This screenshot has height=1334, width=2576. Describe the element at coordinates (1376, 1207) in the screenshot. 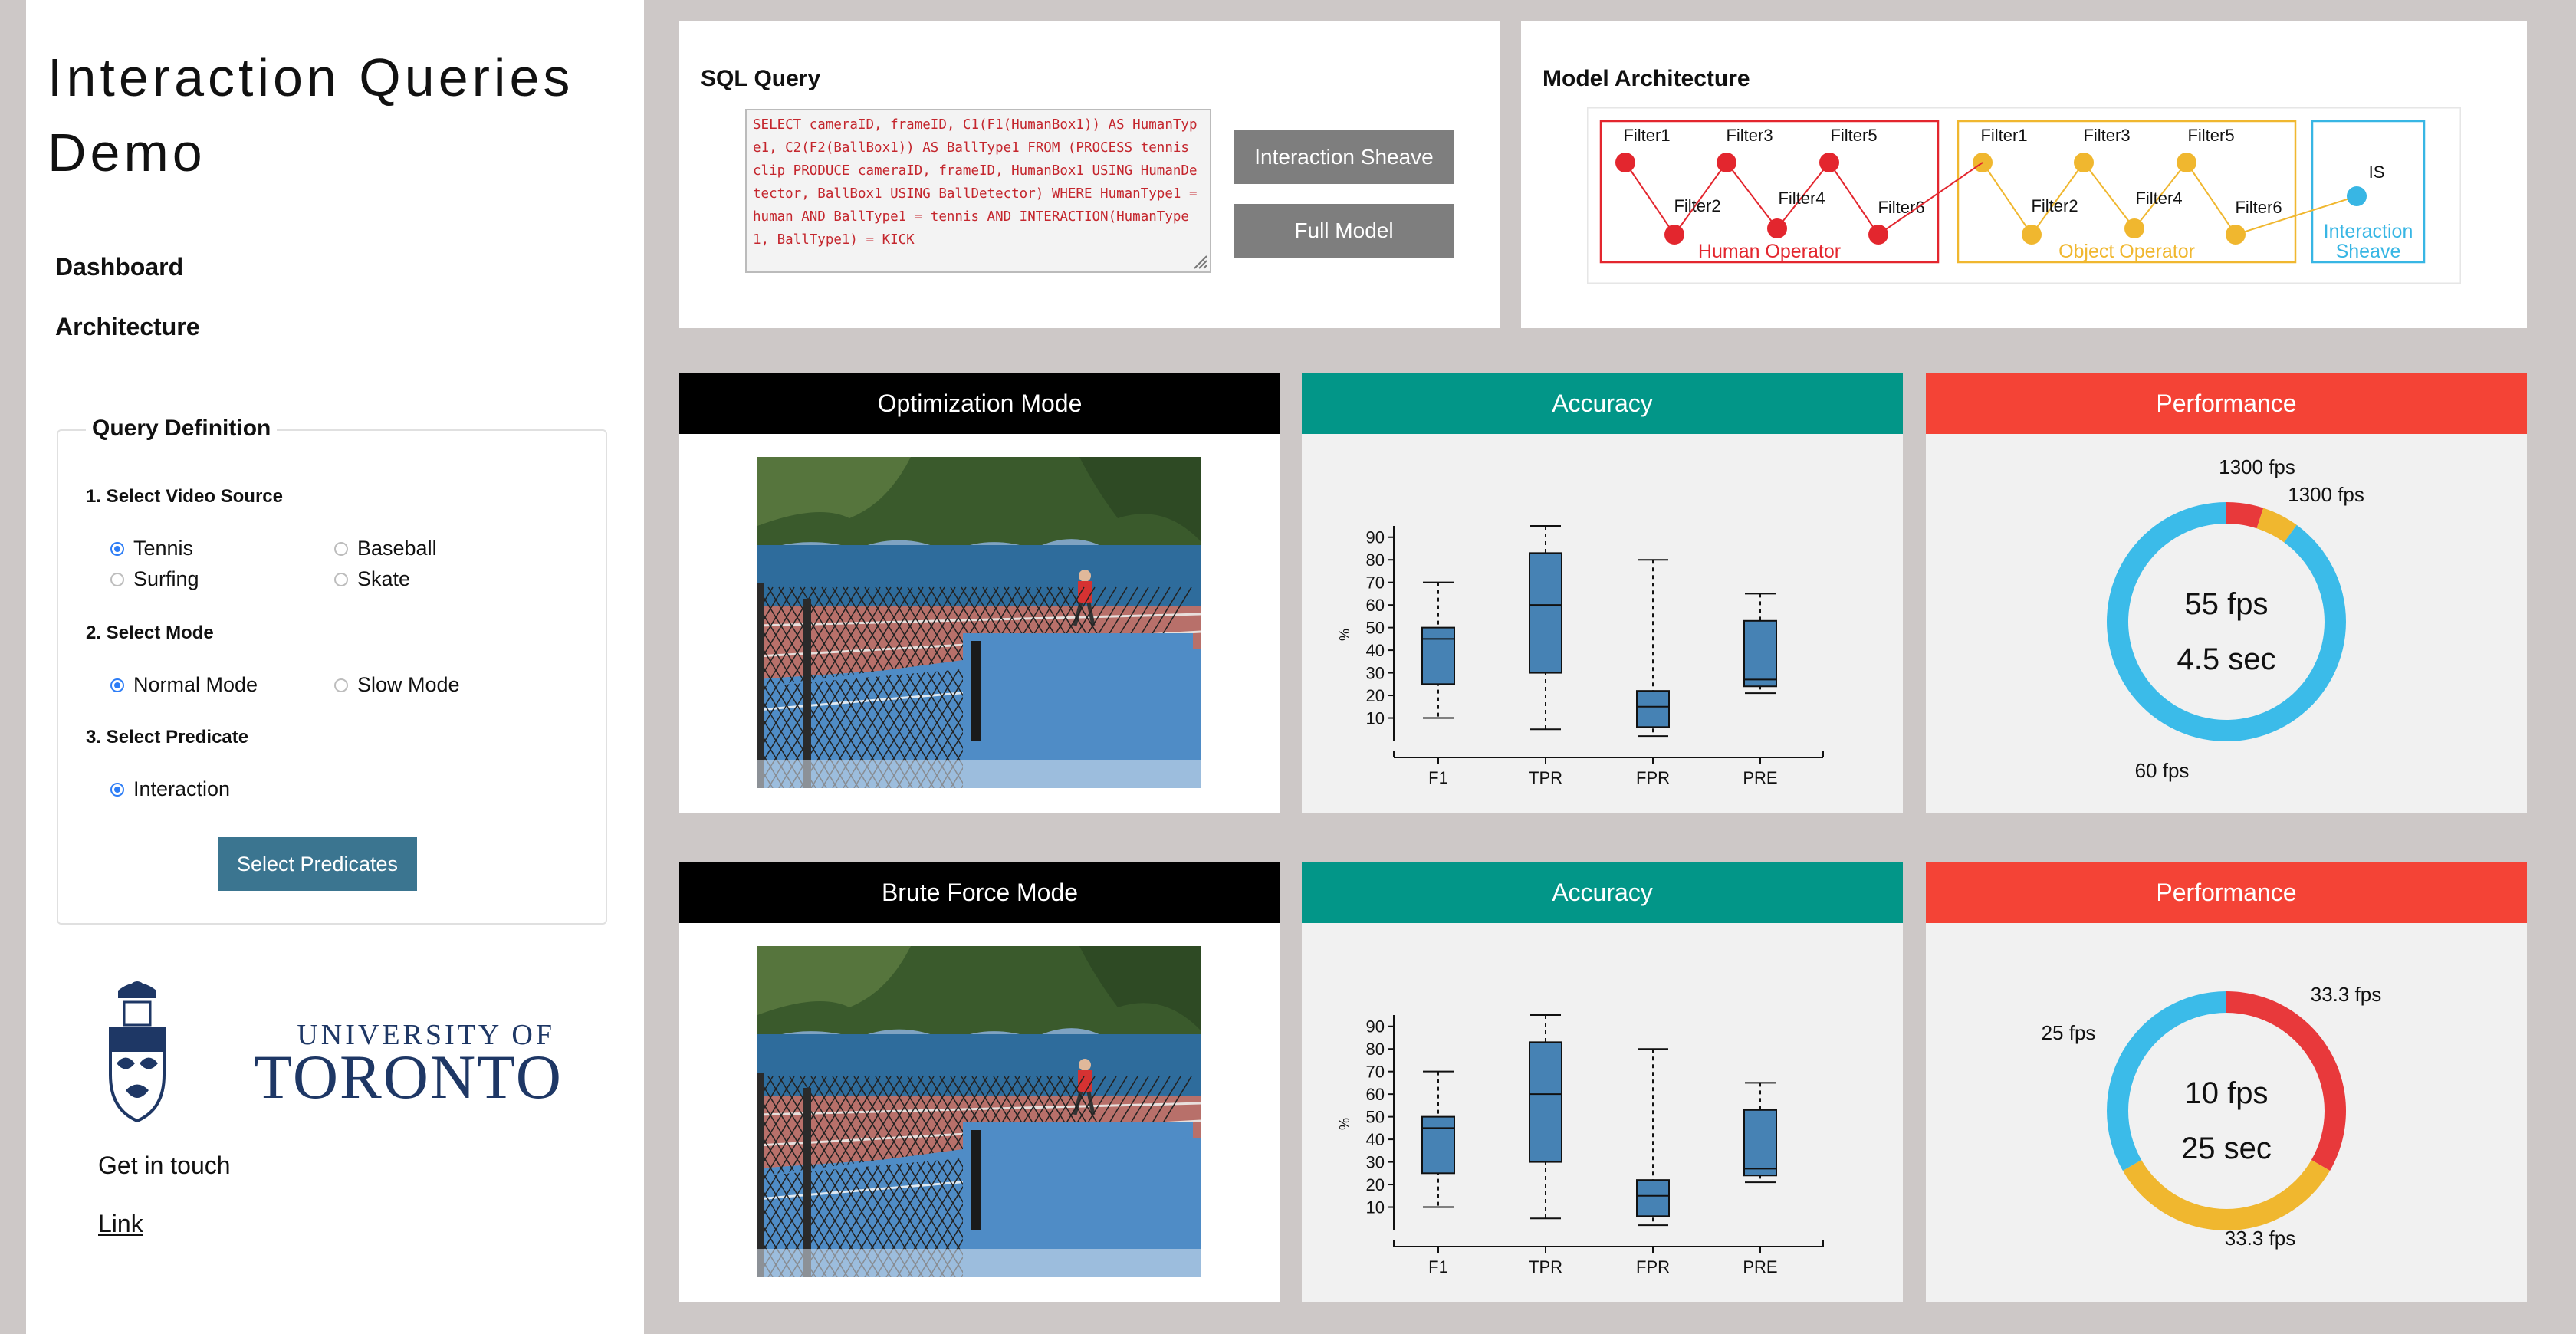

I see `y-tick-label: 10` at that location.